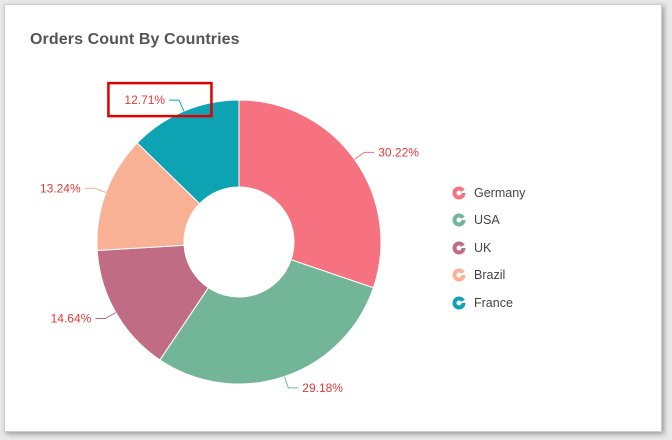 The image size is (672, 440). I want to click on data-label-germany: 30.22%, so click(398, 152).